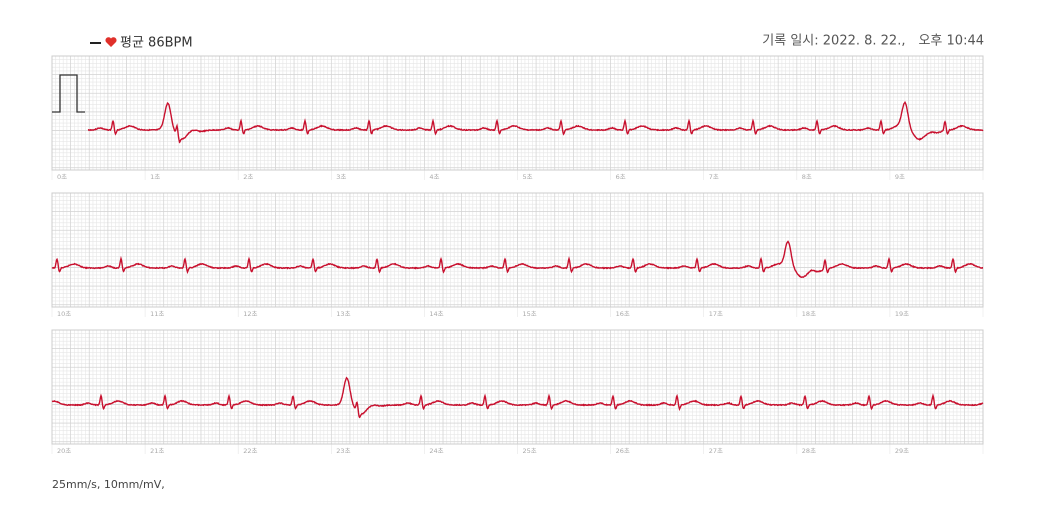  I want to click on time-label: 20초, so click(64, 451).